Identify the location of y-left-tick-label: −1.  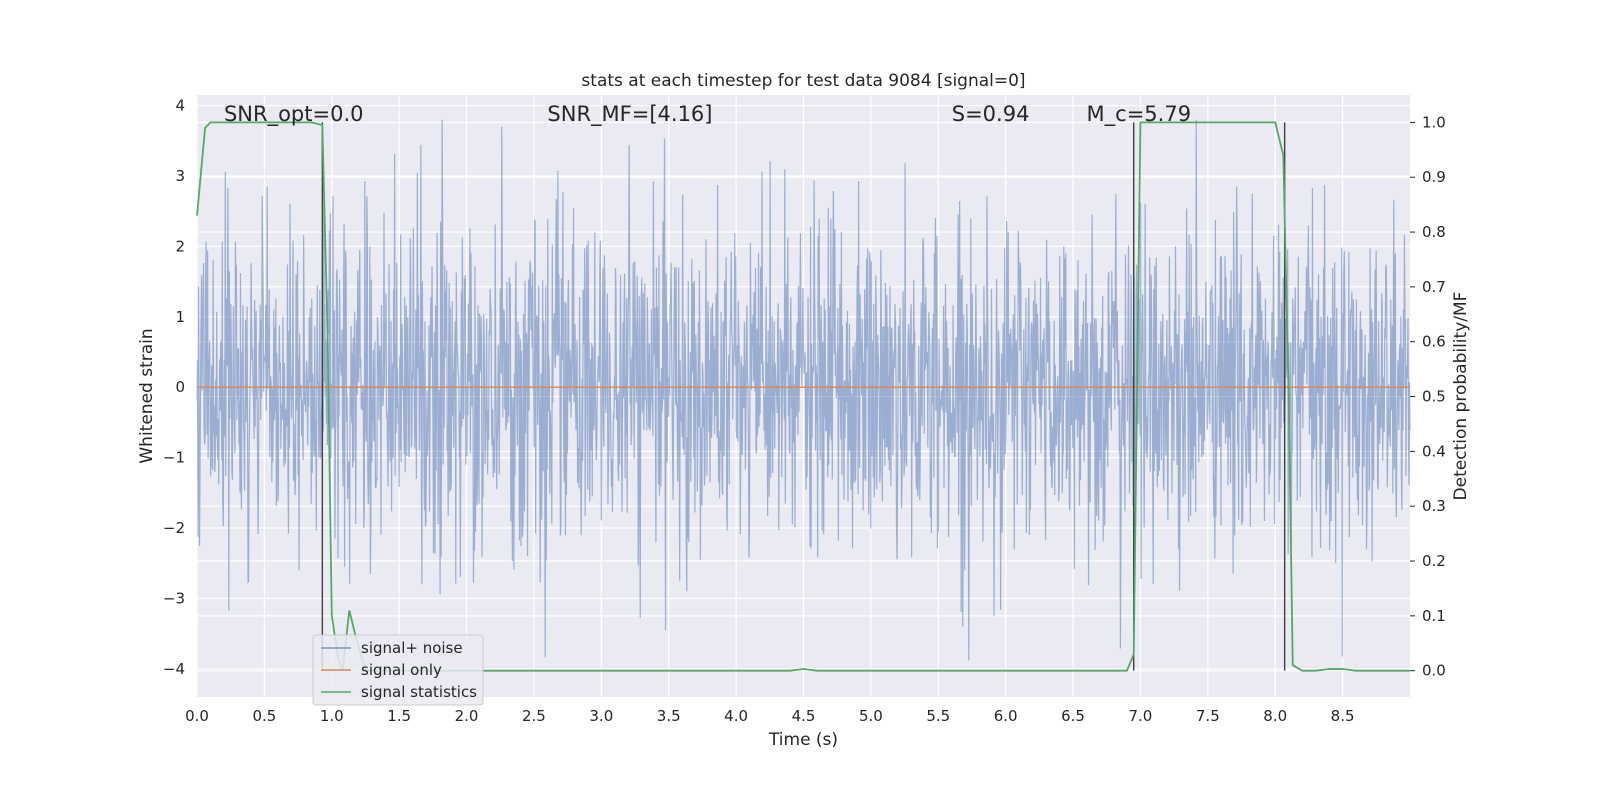
(174, 458).